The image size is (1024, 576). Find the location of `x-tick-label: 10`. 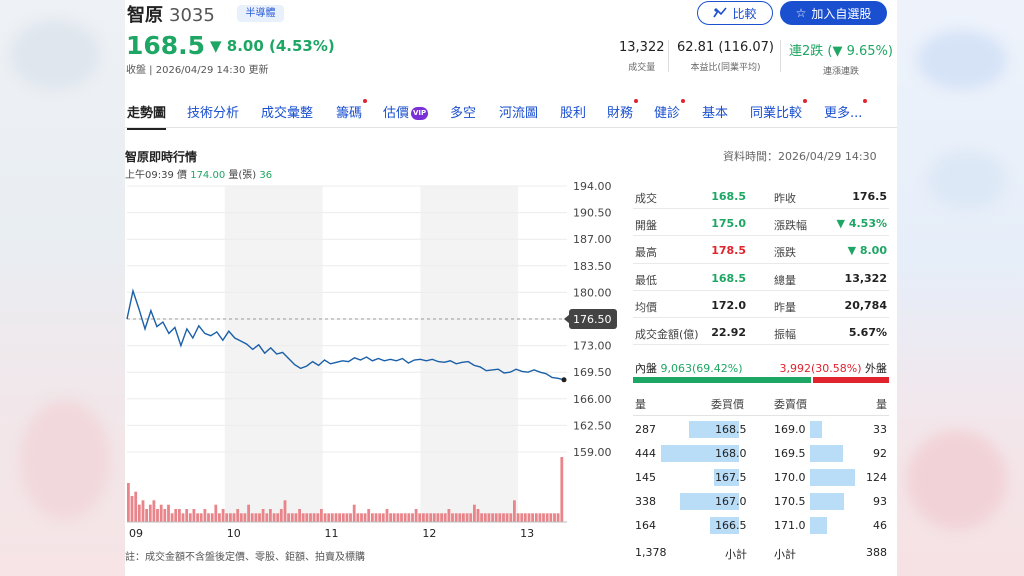

x-tick-label: 10 is located at coordinates (234, 533).